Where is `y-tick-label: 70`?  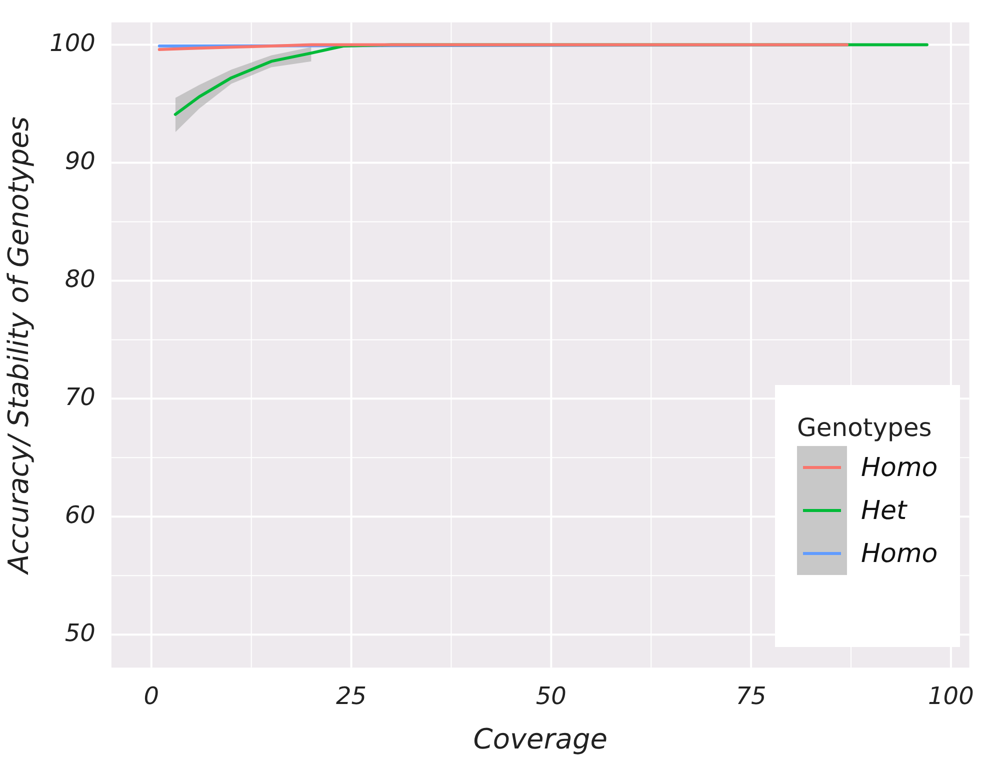 y-tick-label: 70 is located at coordinates (80, 396).